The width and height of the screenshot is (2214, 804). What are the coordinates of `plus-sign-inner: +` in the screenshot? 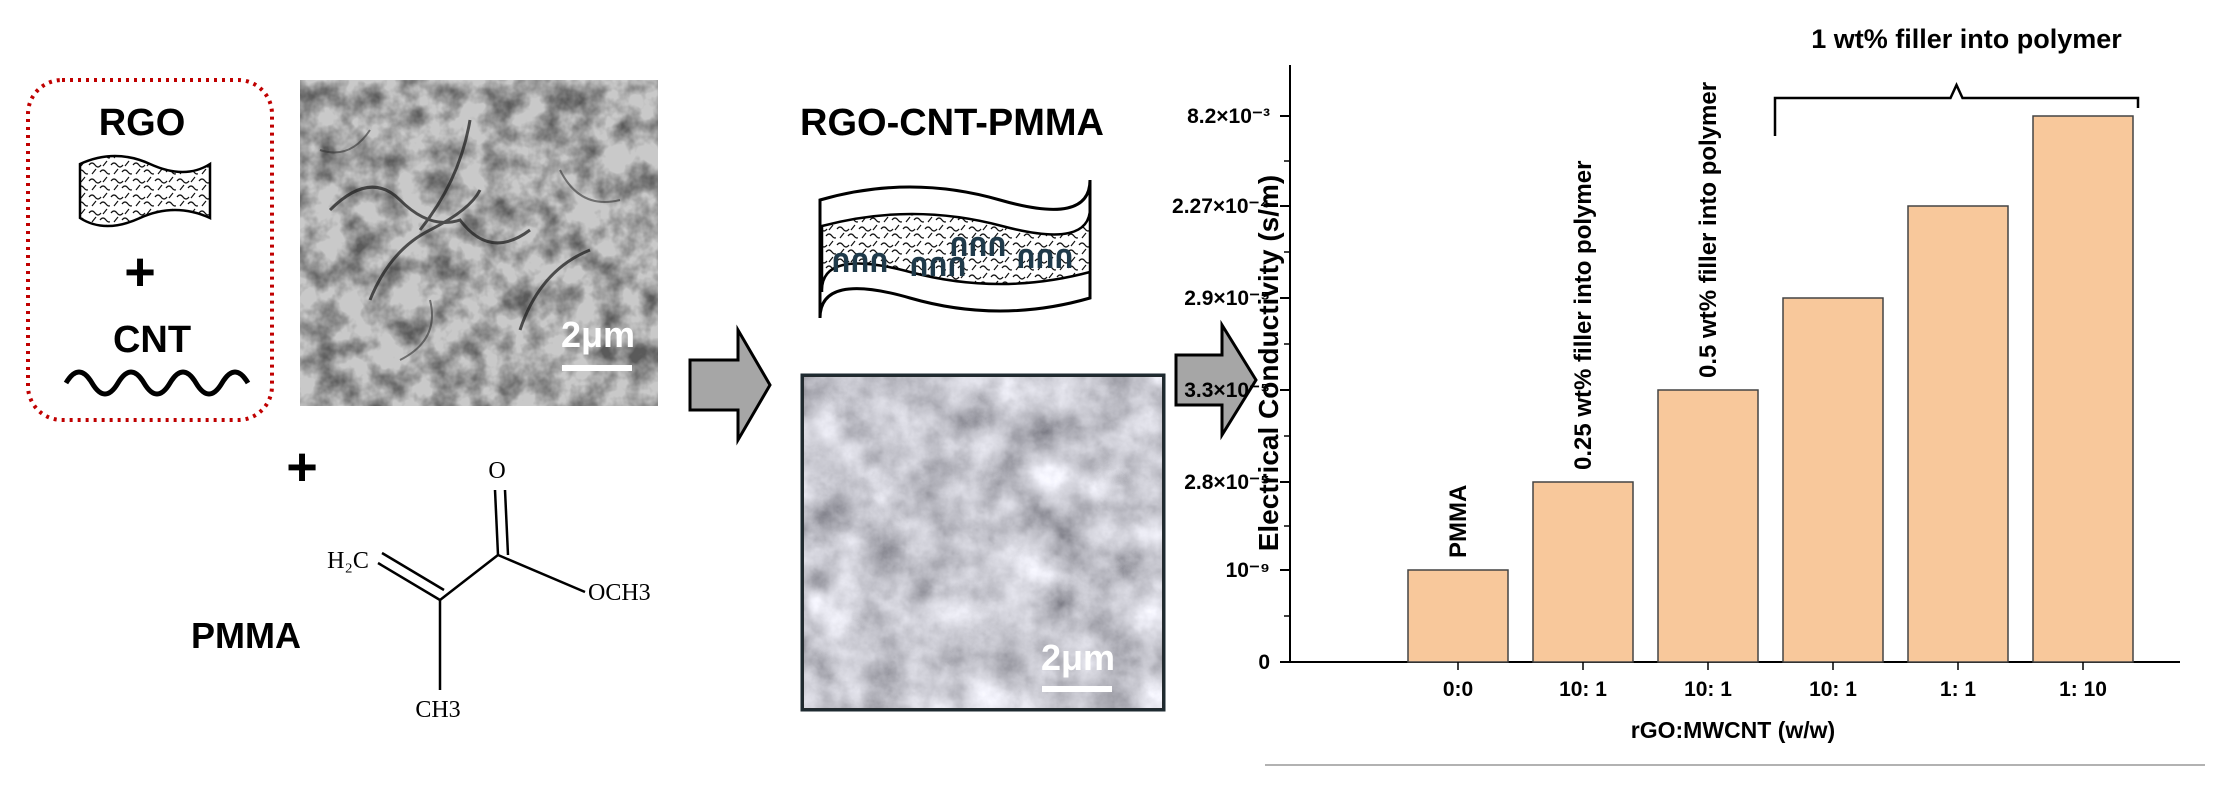 It's located at (140, 272).